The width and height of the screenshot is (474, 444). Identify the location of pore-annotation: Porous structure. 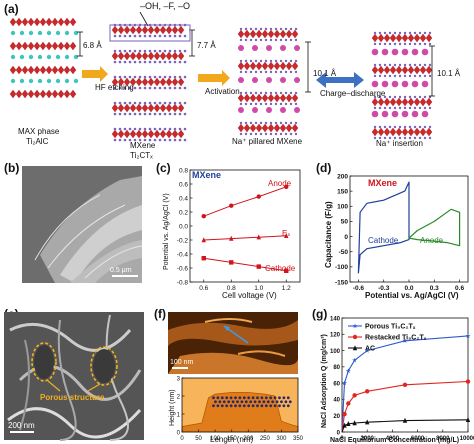
(72, 397).